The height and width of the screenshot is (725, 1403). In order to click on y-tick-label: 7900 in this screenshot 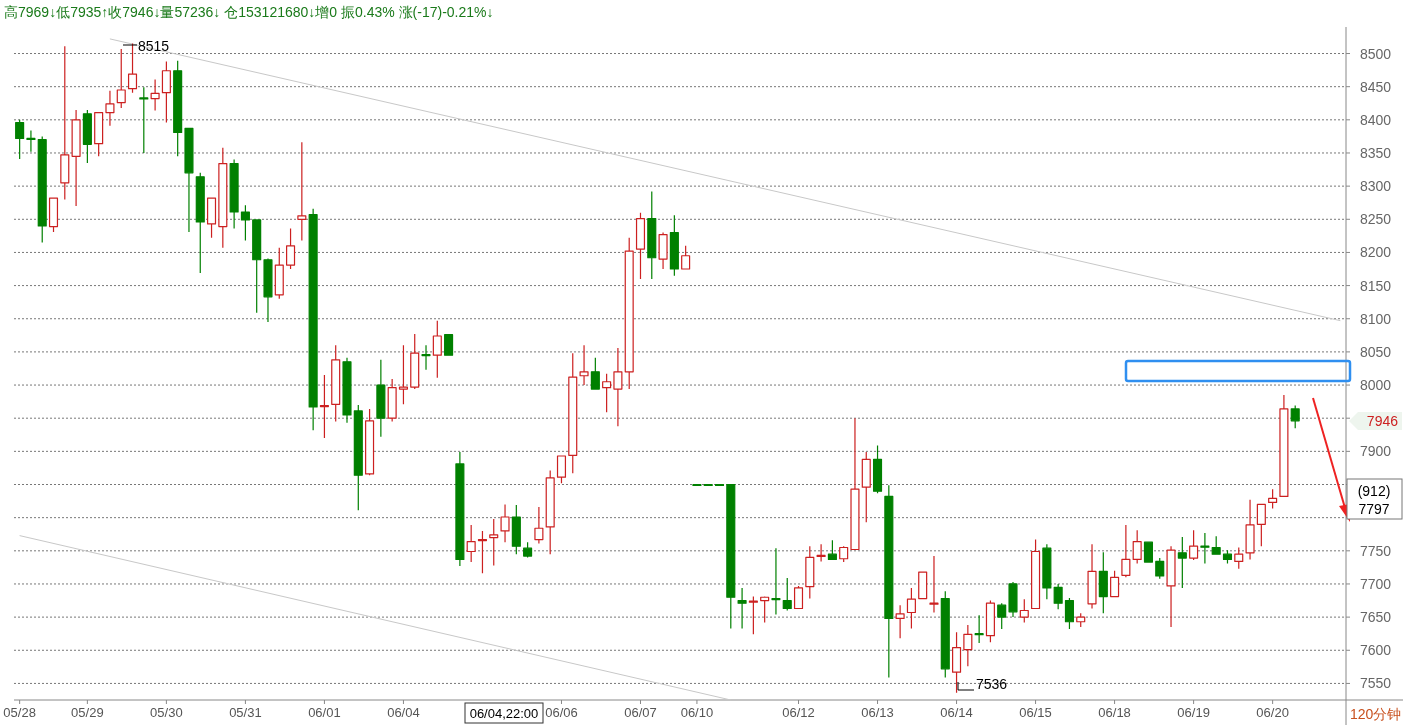, I will do `click(1376, 451)`.